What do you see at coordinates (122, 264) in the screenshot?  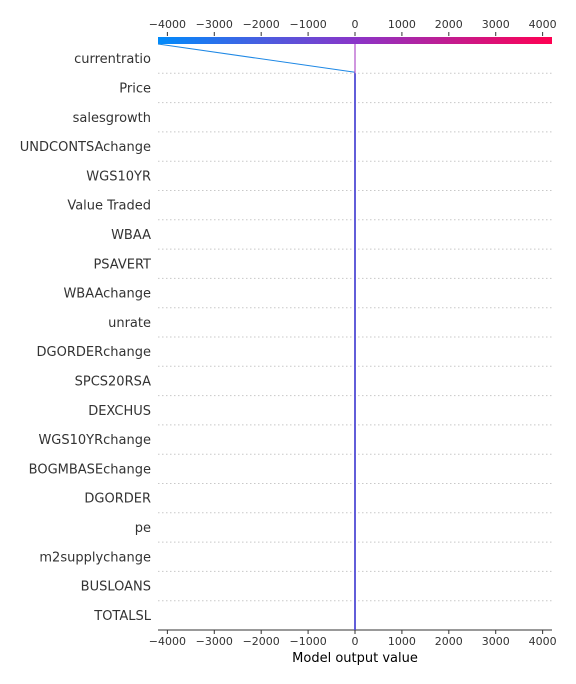 I see `feature-label: PSAVERT` at bounding box center [122, 264].